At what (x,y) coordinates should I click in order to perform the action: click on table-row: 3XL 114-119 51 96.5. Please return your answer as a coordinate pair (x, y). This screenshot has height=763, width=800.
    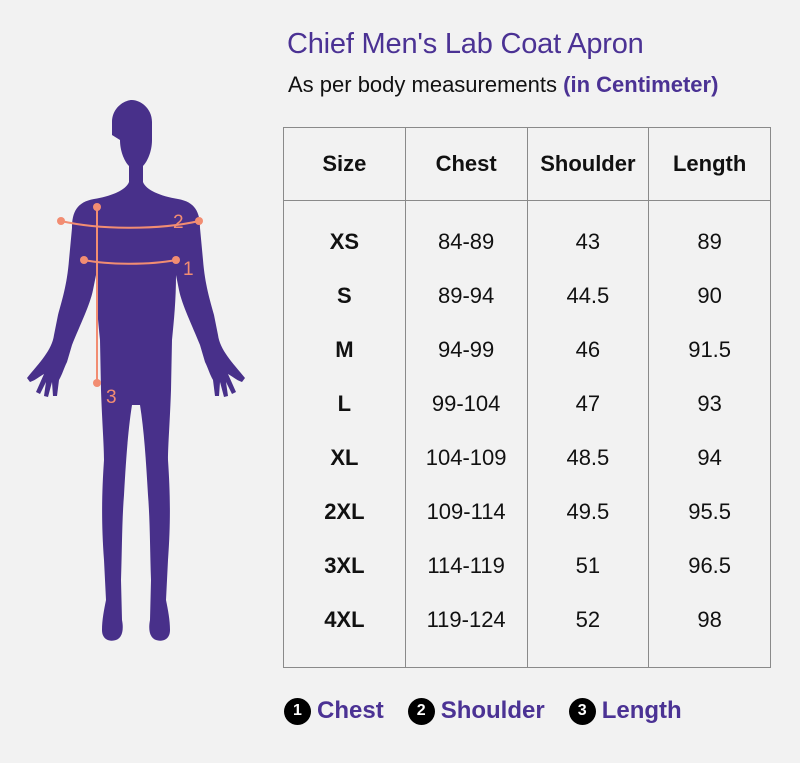
    Looking at the image, I should click on (527, 566).